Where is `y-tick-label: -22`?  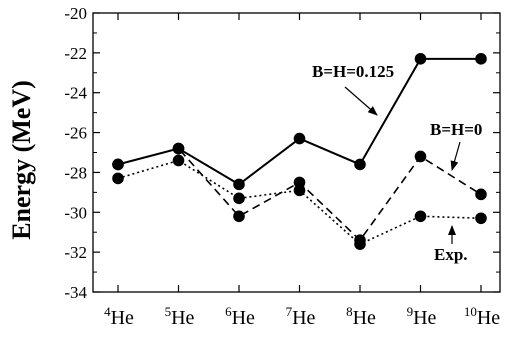
y-tick-label: -22 is located at coordinates (75, 53).